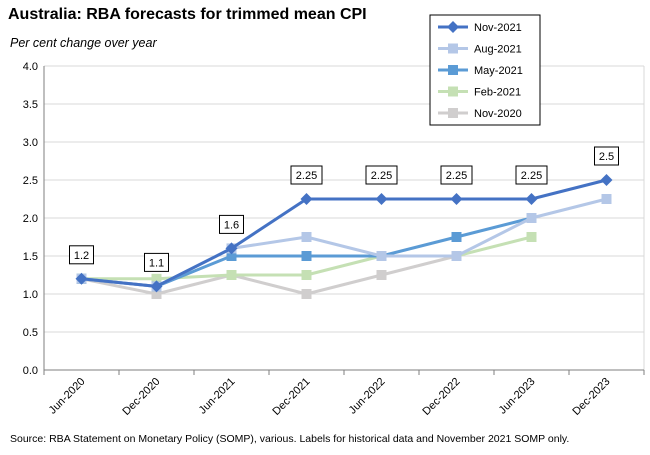 The image size is (650, 455). What do you see at coordinates (217, 396) in the screenshot?
I see `x-tick-label: Jun-2021` at bounding box center [217, 396].